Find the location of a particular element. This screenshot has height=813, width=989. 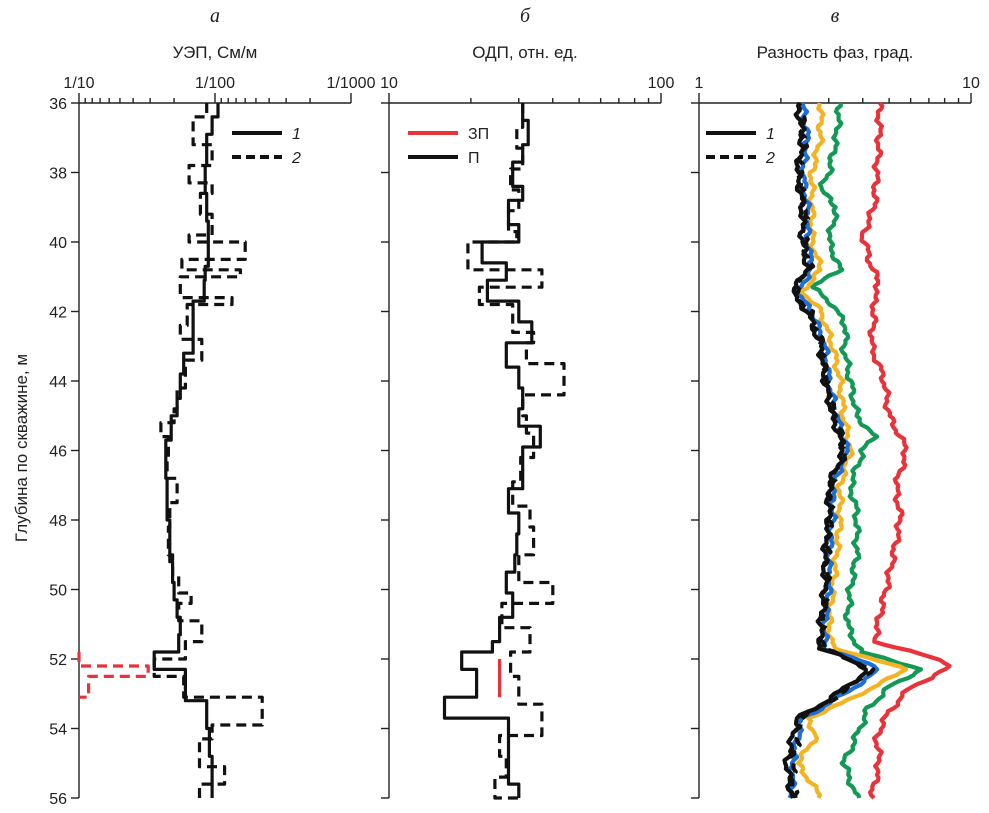

x-tick-label: 1/10 is located at coordinates (78, 83).